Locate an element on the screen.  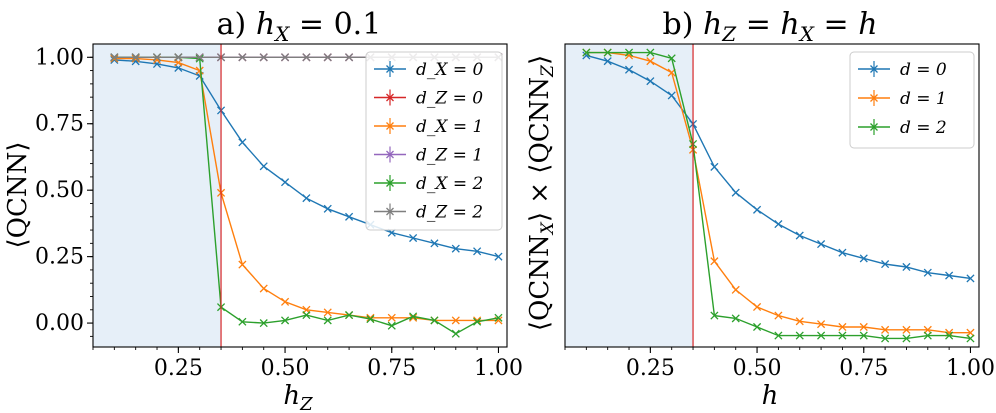
panel-a-ytick-label: 0.00 is located at coordinates (59, 323).